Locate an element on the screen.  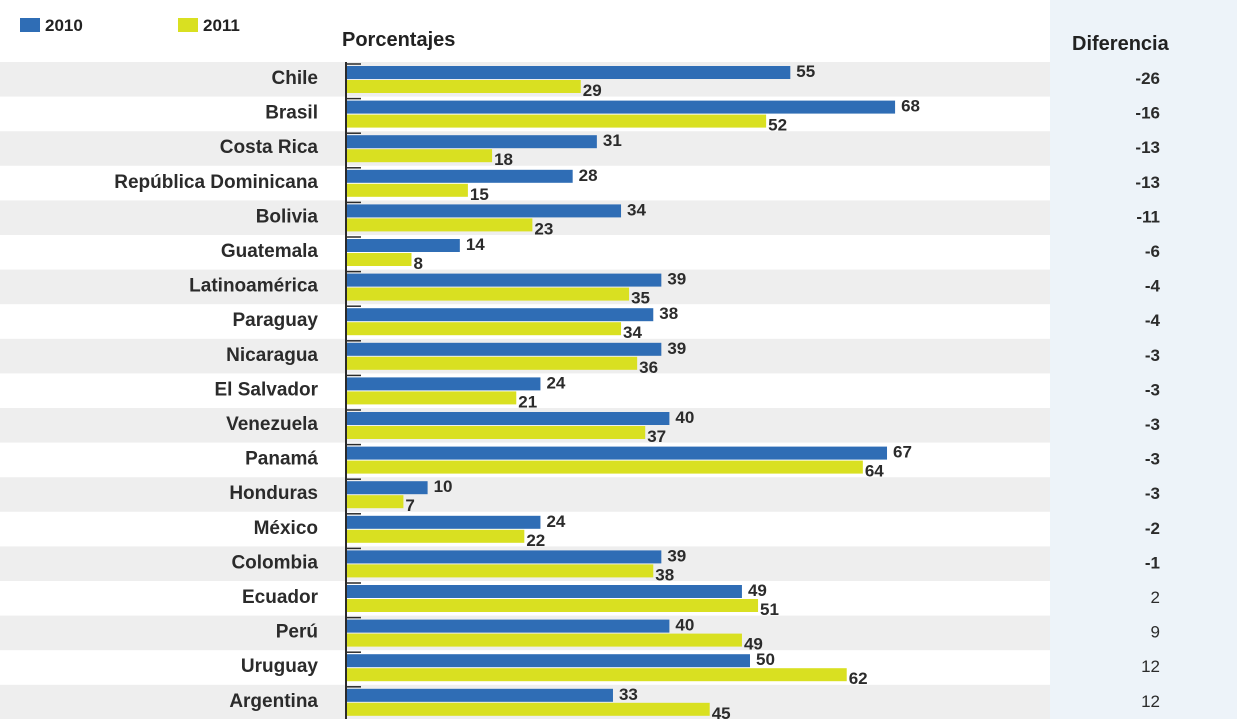
bar-2010-bolivia is located at coordinates (484, 211).